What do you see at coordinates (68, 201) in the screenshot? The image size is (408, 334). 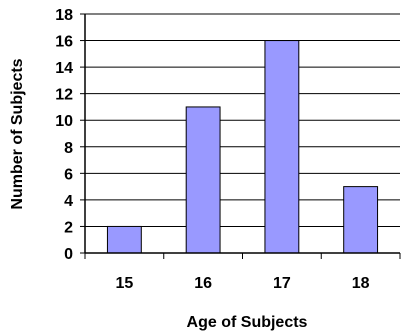 I see `y-tick-label: 4` at bounding box center [68, 201].